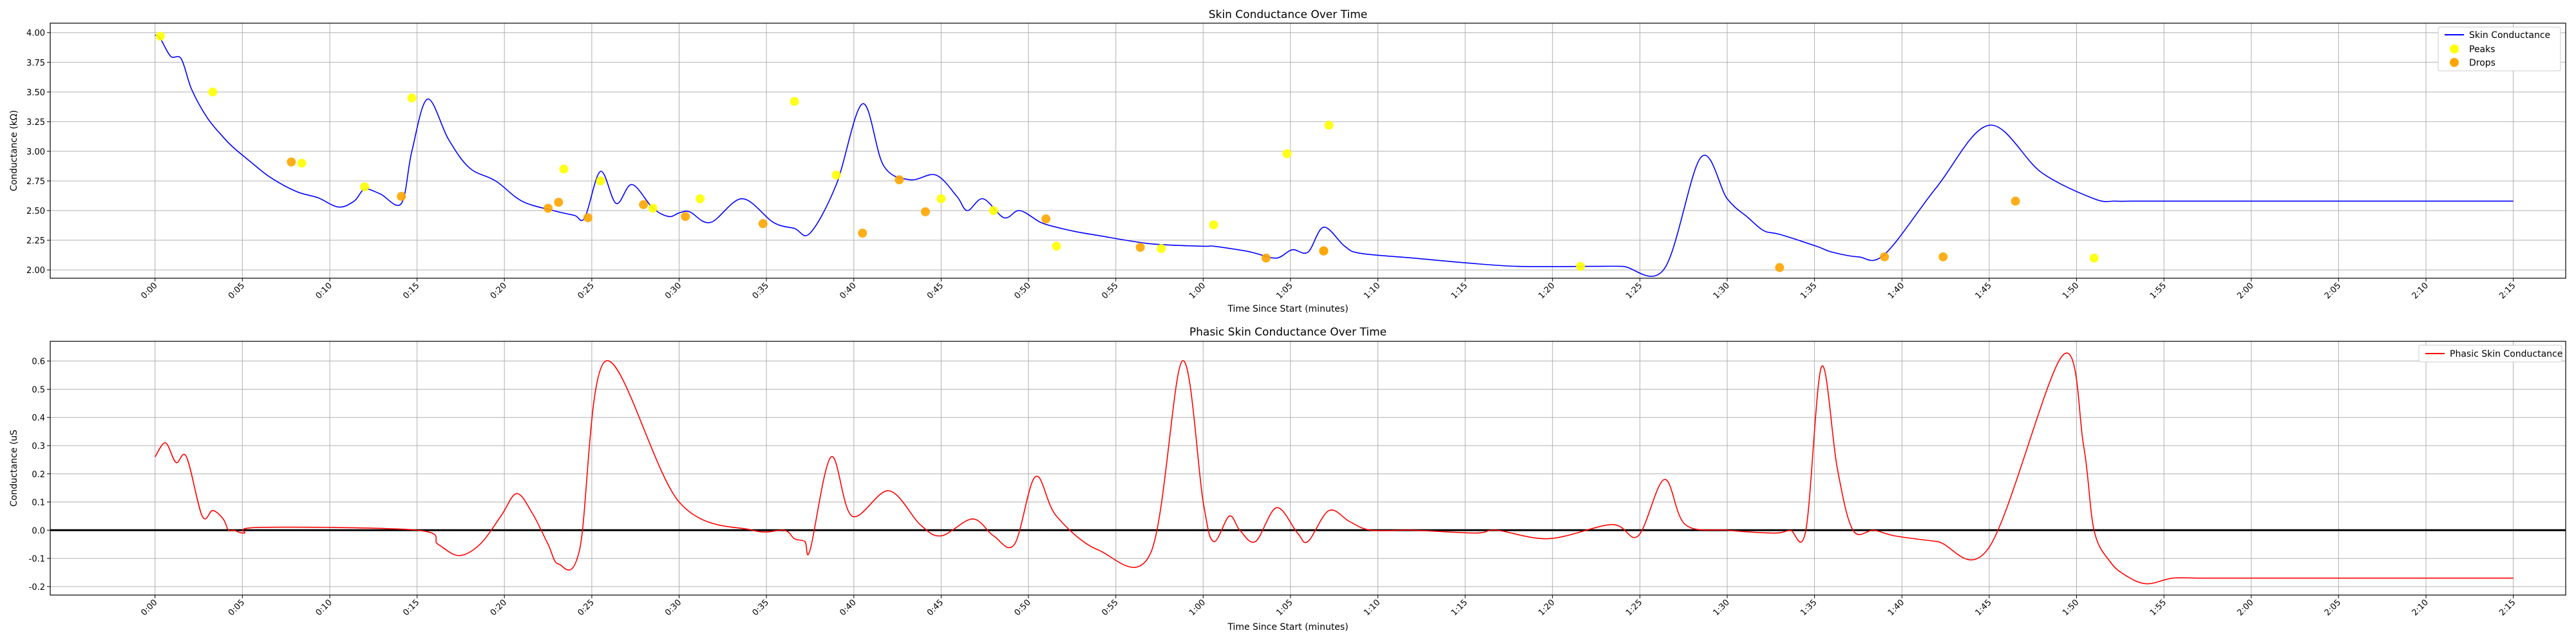 The width and height of the screenshot is (2576, 644). I want to click on chart-2-x-axis-label: Time Since Start (minutes), so click(1287, 627).